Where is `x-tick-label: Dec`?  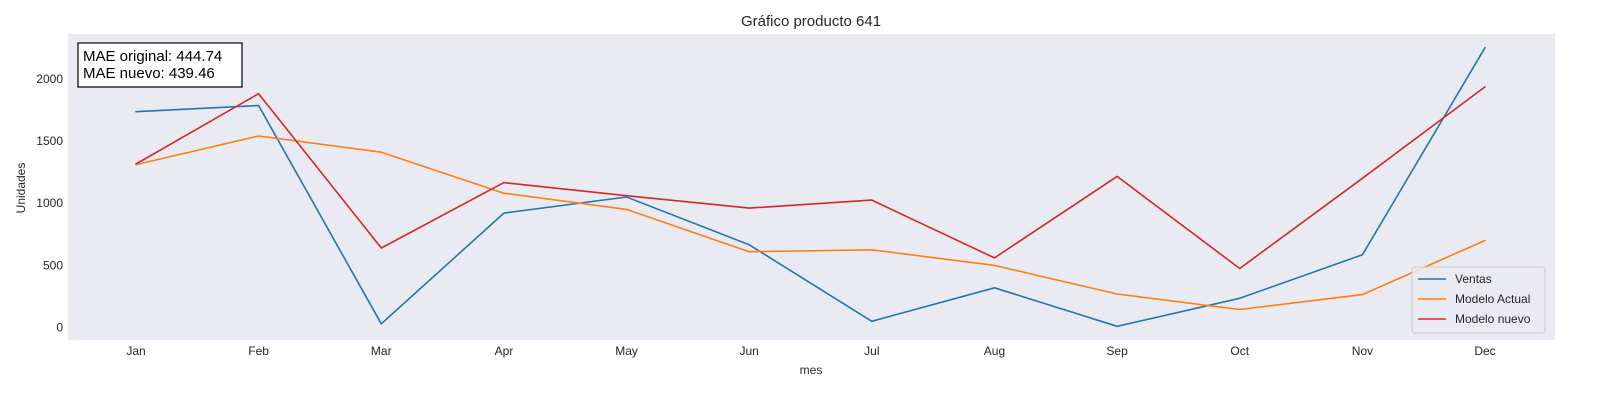
x-tick-label: Dec is located at coordinates (1484, 351).